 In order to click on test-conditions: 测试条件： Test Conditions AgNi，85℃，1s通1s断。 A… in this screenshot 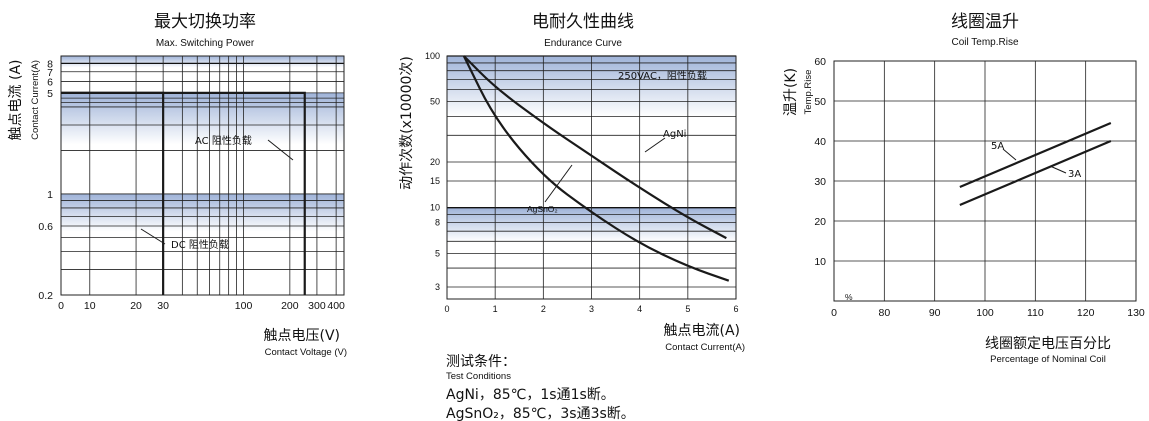, I will do `click(540, 387)`.